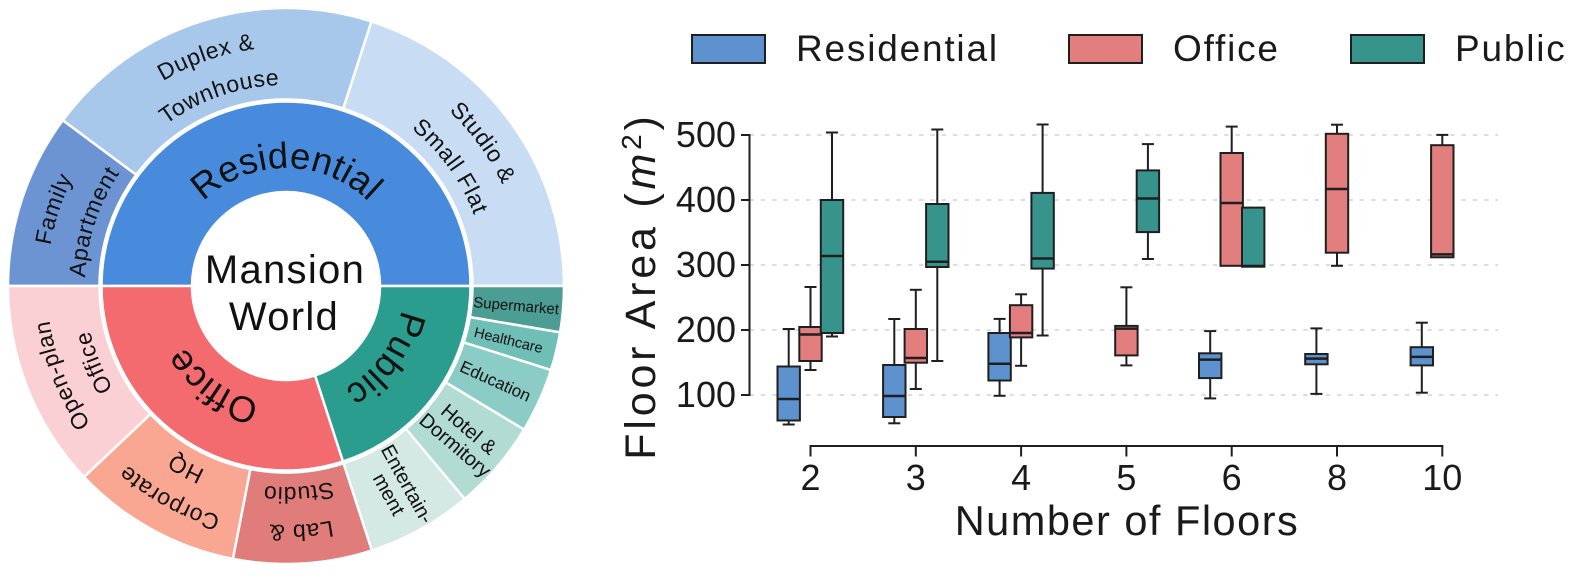 This screenshot has height=576, width=1594. I want to click on svg-text: 500, so click(706, 134).